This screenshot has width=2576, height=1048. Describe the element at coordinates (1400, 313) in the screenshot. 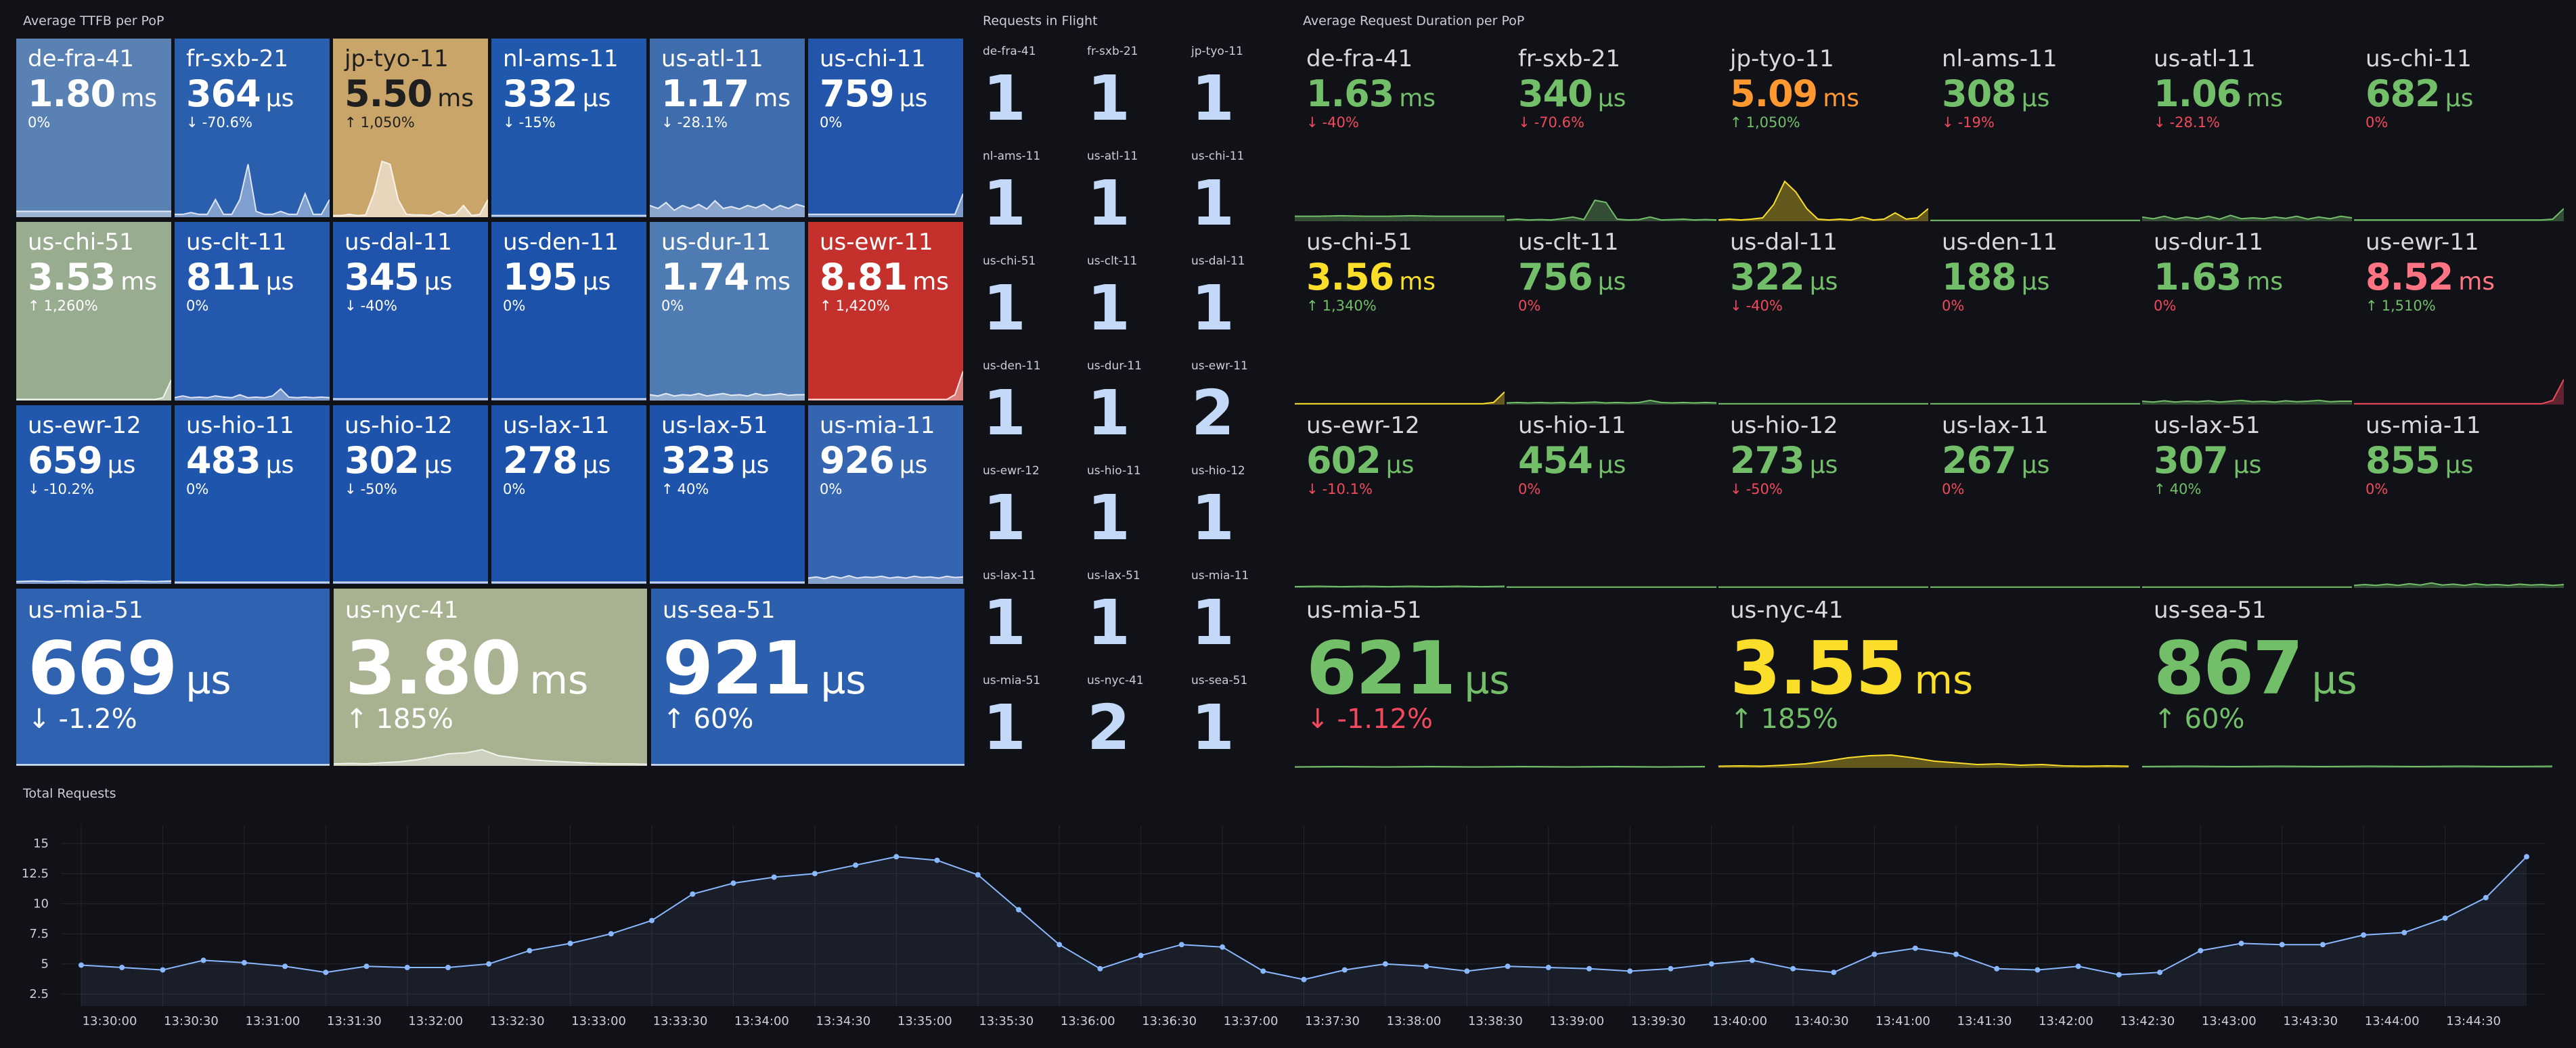

I see `pop-tile-us-chi-51: us-chi-51 3.56 ms ↑ 1,340%` at that location.